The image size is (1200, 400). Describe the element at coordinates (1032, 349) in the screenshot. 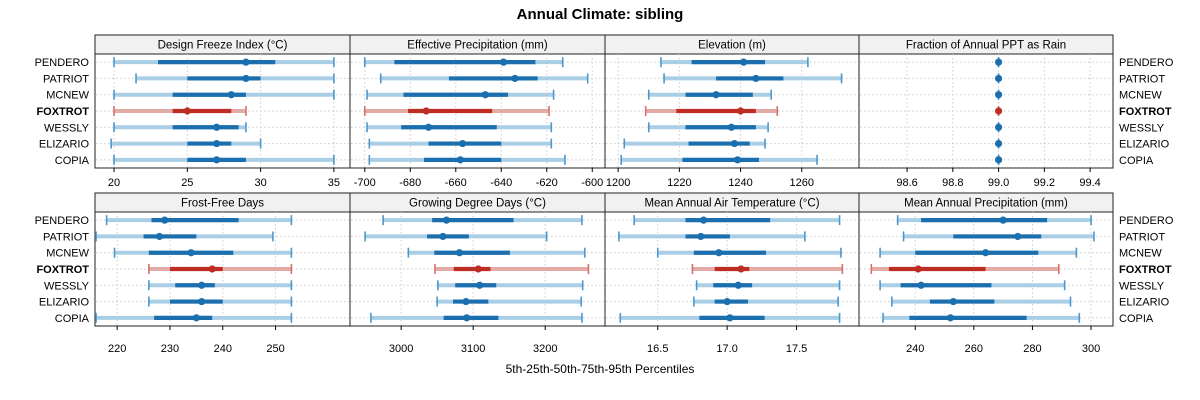

I see `tick-label: 280` at that location.